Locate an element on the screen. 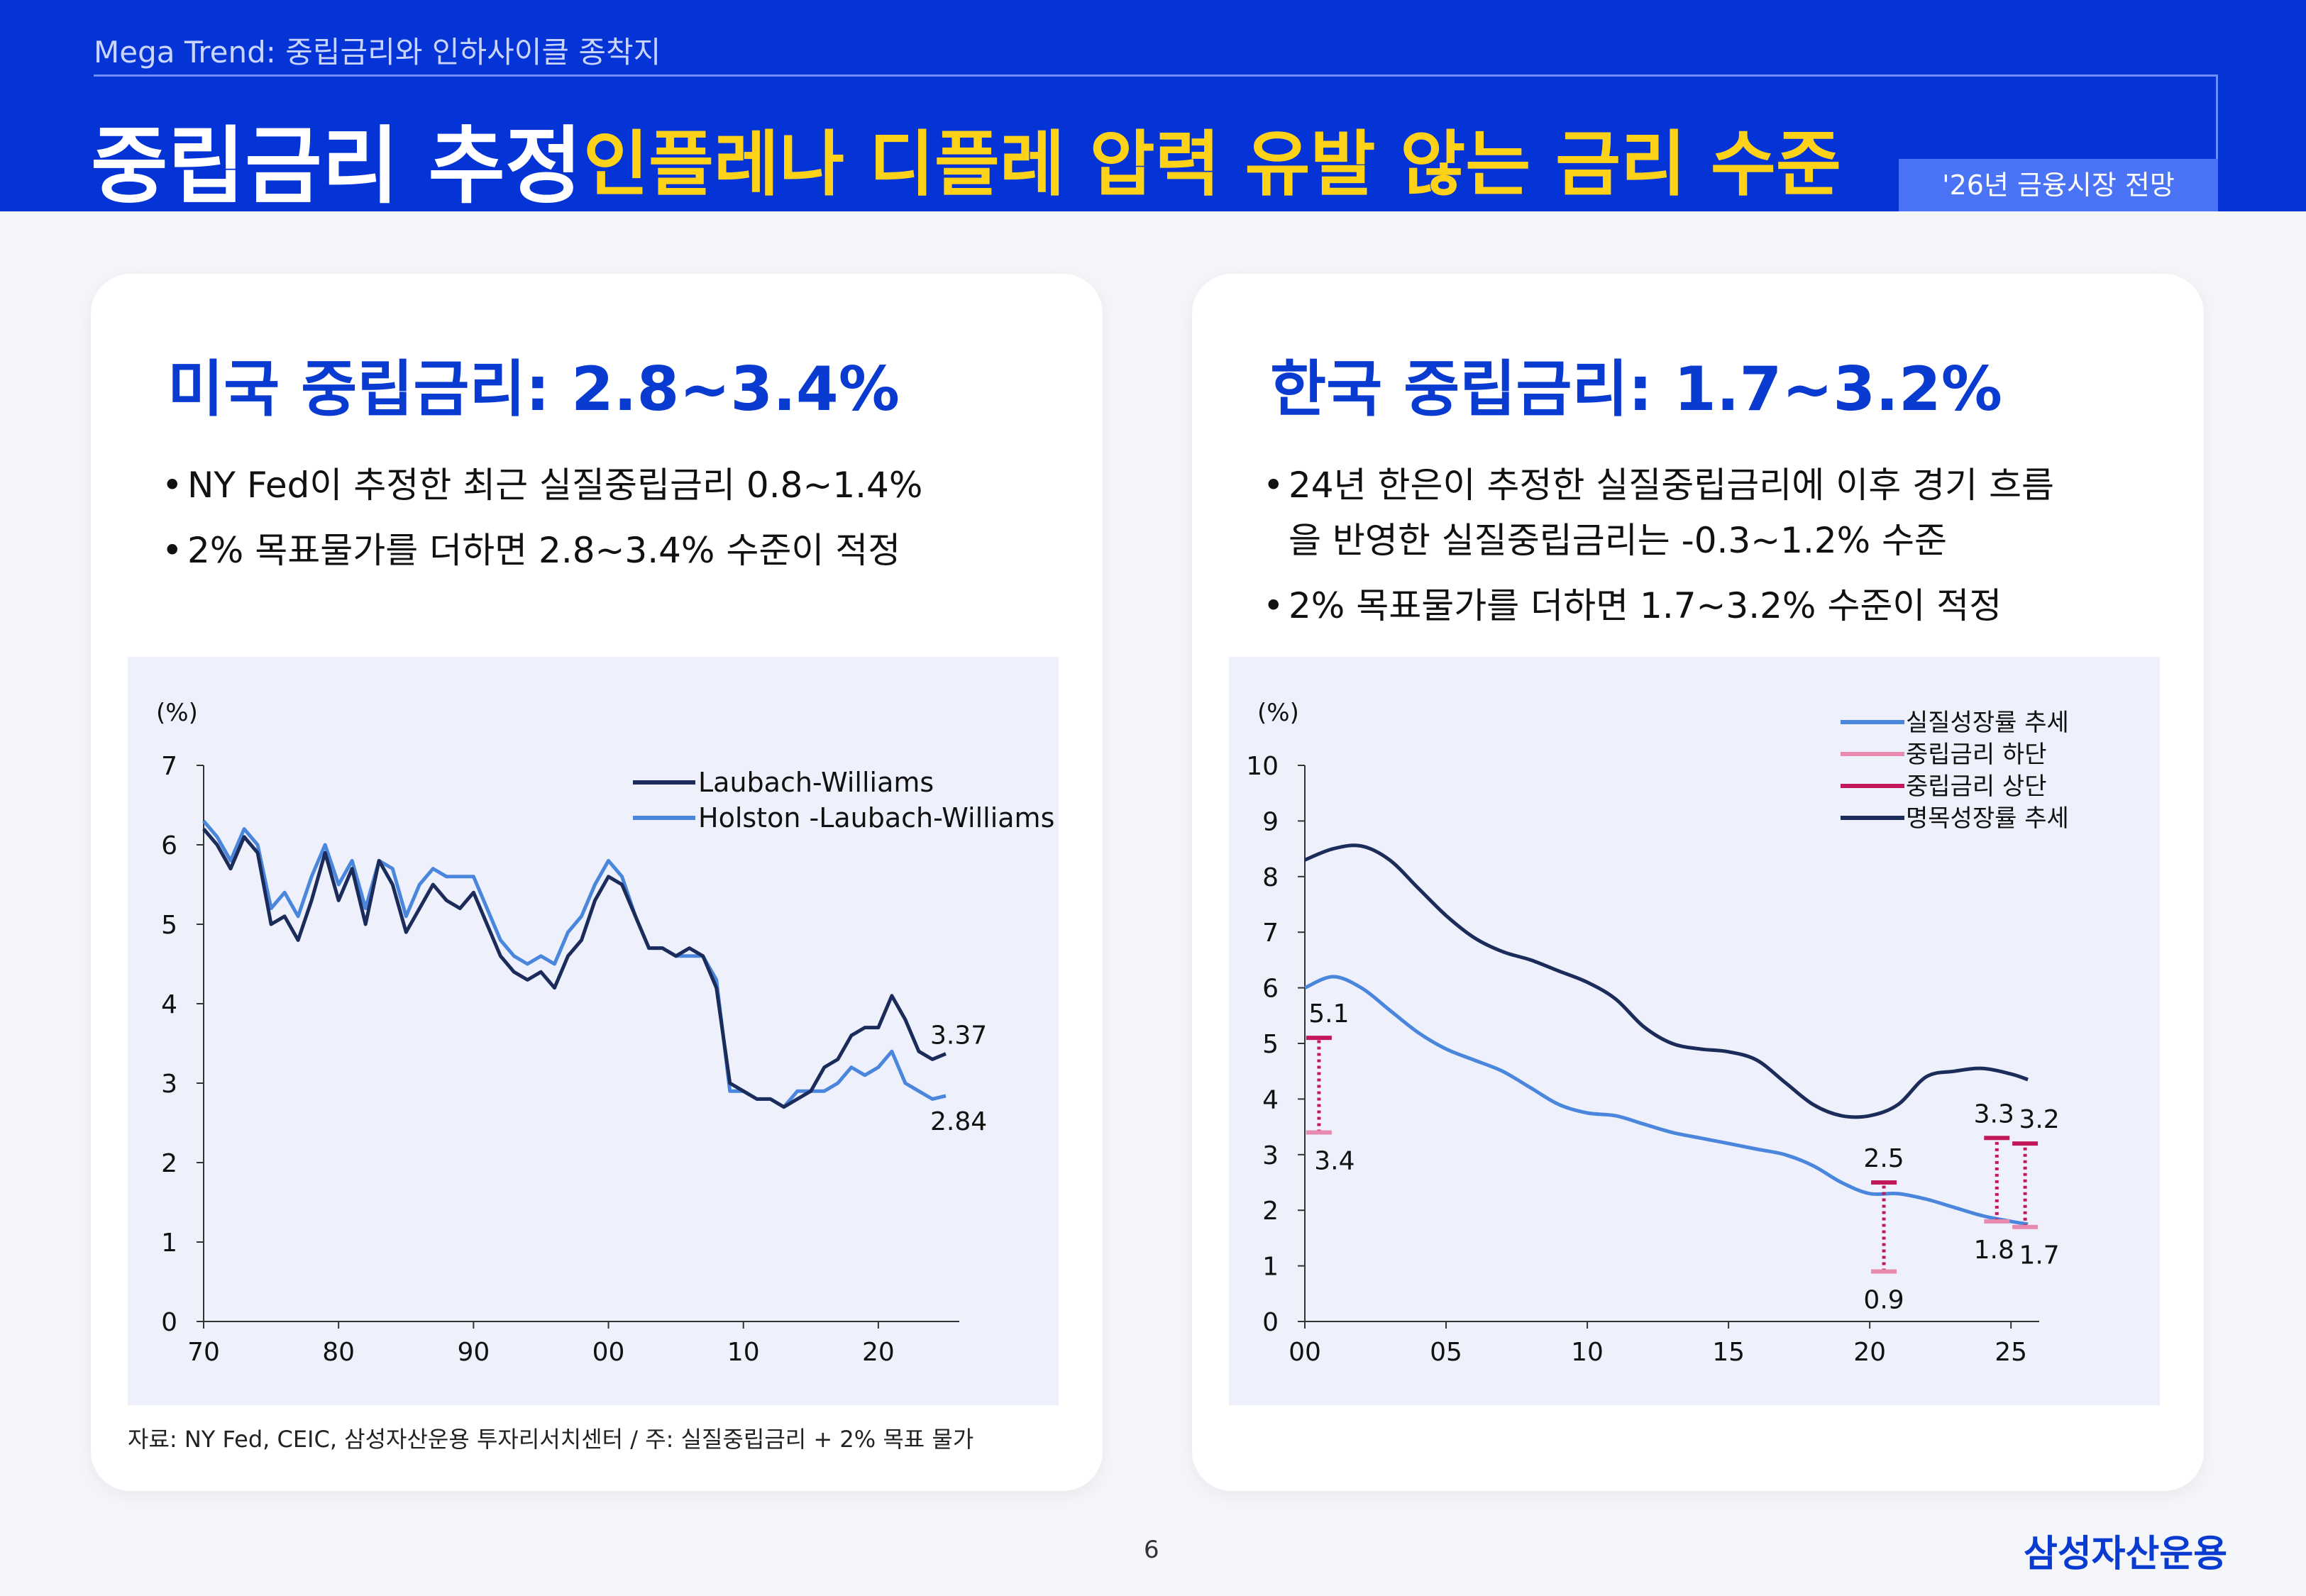 Image resolution: width=2306 pixels, height=1596 pixels. us-bullet-1: • NY Fed이 추정한 최근 실질중립금리 0.8~1.4% is located at coordinates (542, 485).